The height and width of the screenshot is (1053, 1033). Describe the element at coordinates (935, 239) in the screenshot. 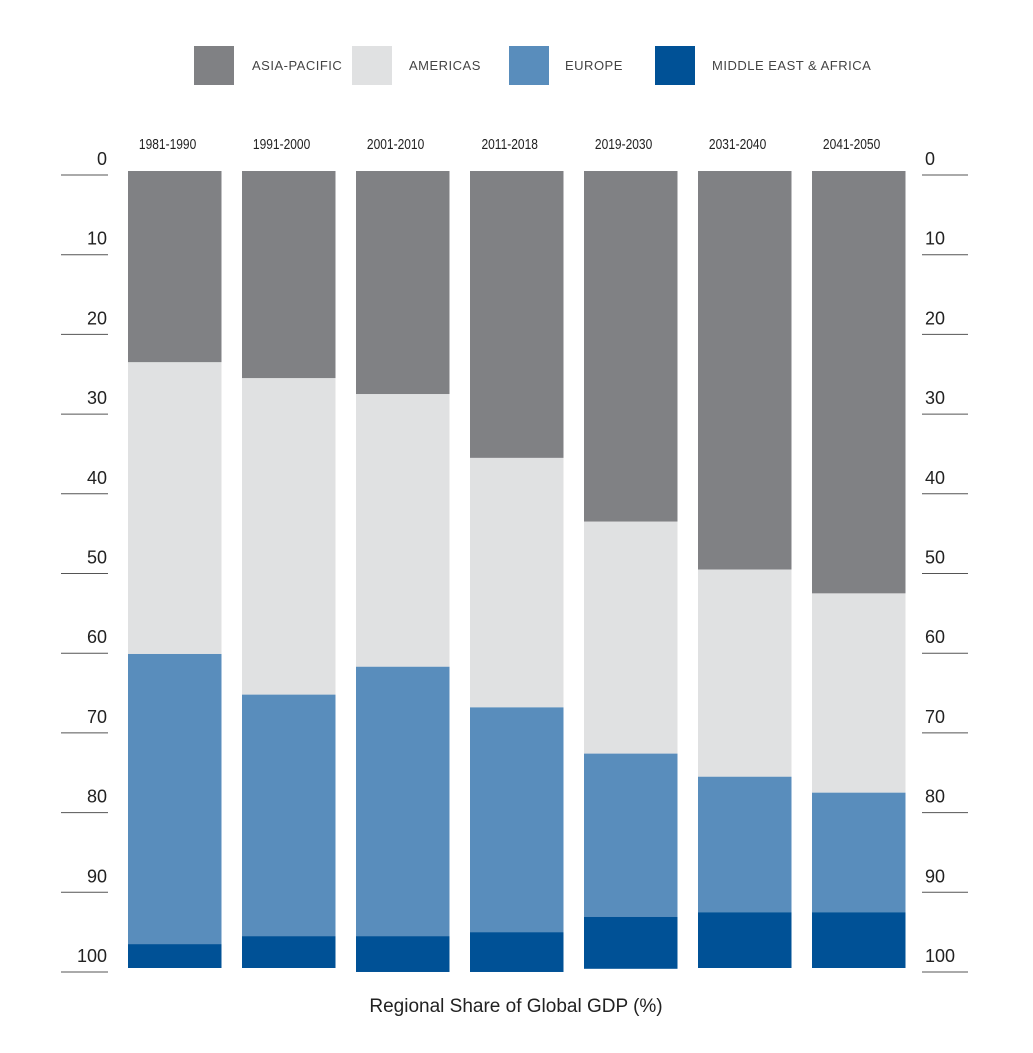

I see `y-tick-right-1: 10` at that location.